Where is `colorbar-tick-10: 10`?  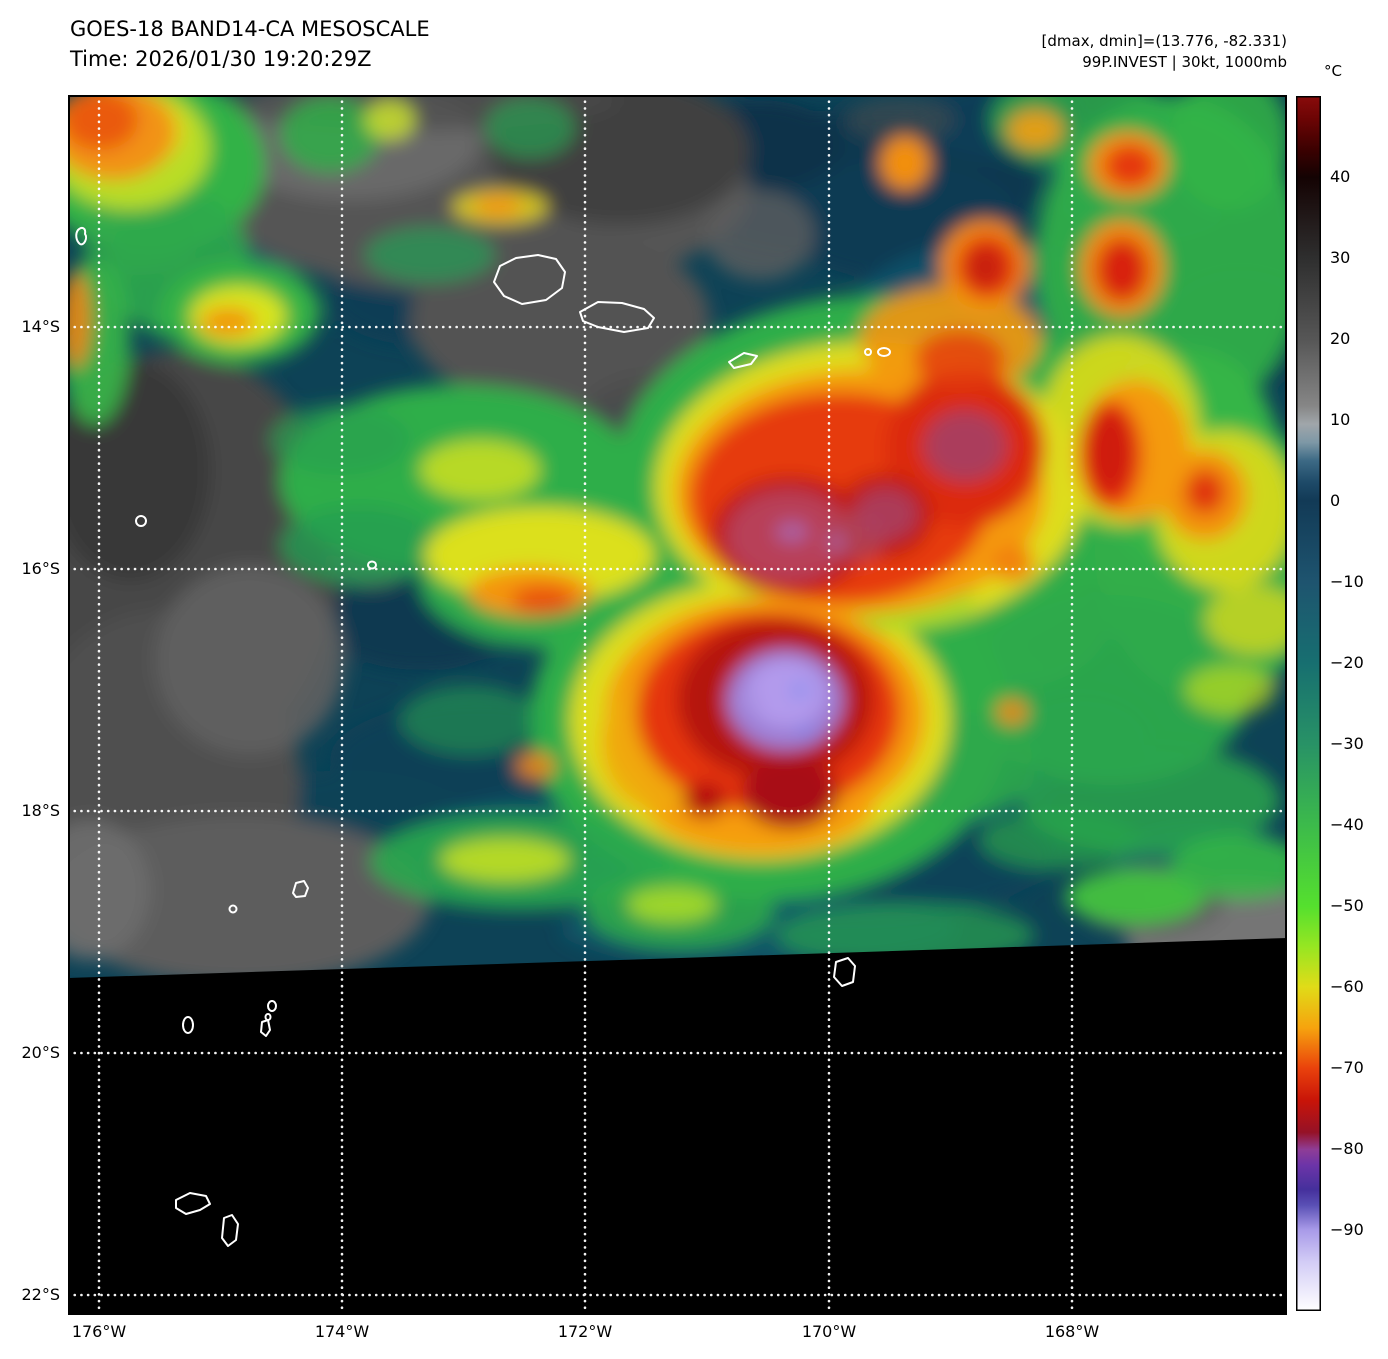
colorbar-tick-10: 10 is located at coordinates (1340, 420).